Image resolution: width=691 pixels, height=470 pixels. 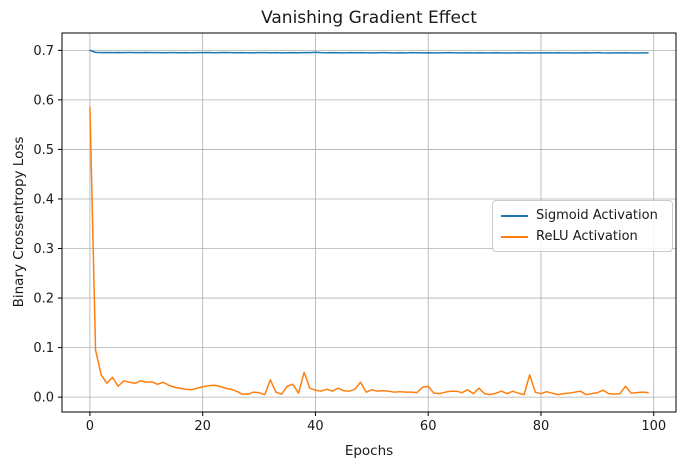 What do you see at coordinates (43, 51) in the screenshot?
I see `y-tick-label: 0.7` at bounding box center [43, 51].